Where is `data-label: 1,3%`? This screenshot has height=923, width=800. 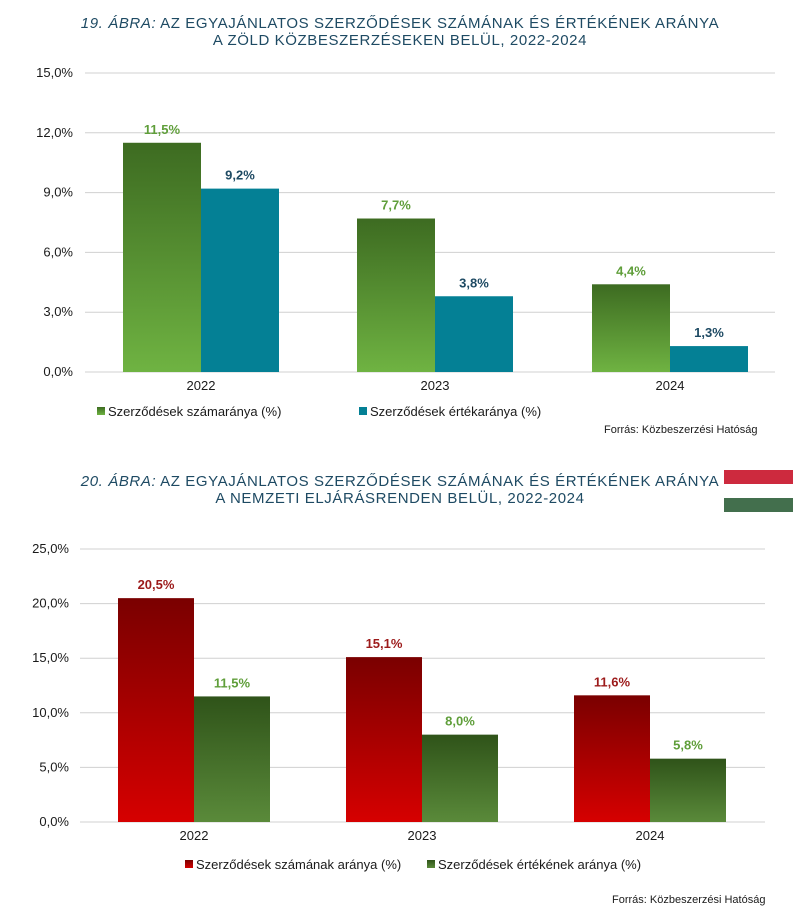 data-label: 1,3% is located at coordinates (709, 332).